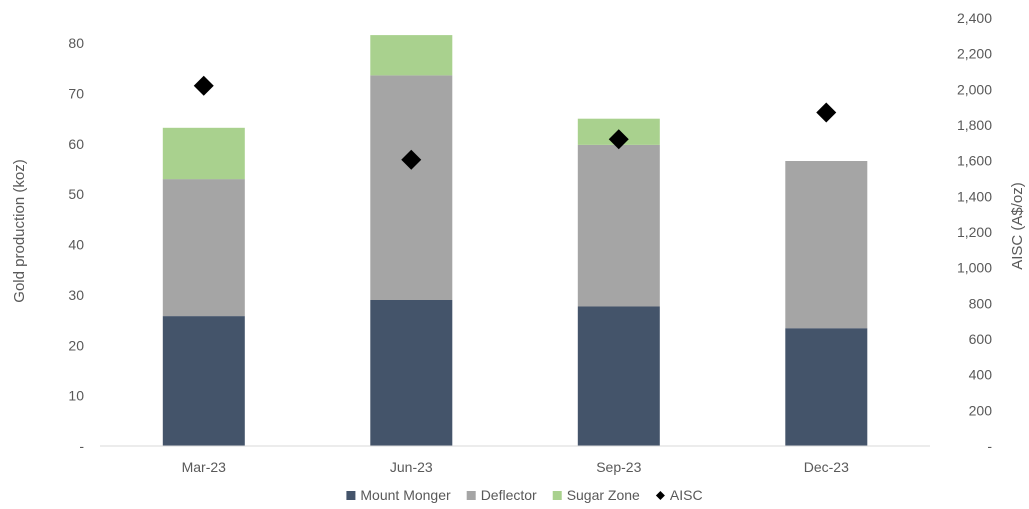 This screenshot has height=509, width=1029. What do you see at coordinates (974, 196) in the screenshot?
I see `y2-tick-label: 1,400` at bounding box center [974, 196].